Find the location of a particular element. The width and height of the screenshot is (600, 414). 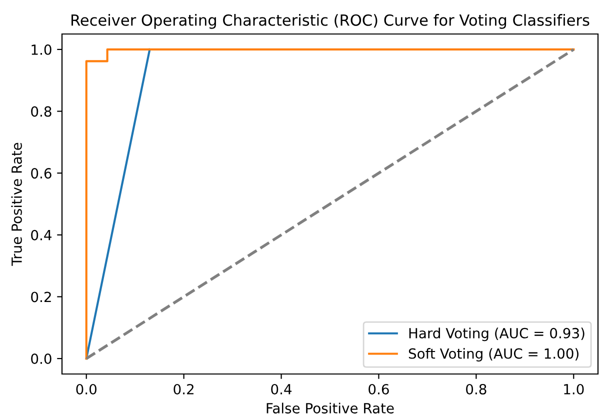

x-tick-label: 0.0 is located at coordinates (86, 389).